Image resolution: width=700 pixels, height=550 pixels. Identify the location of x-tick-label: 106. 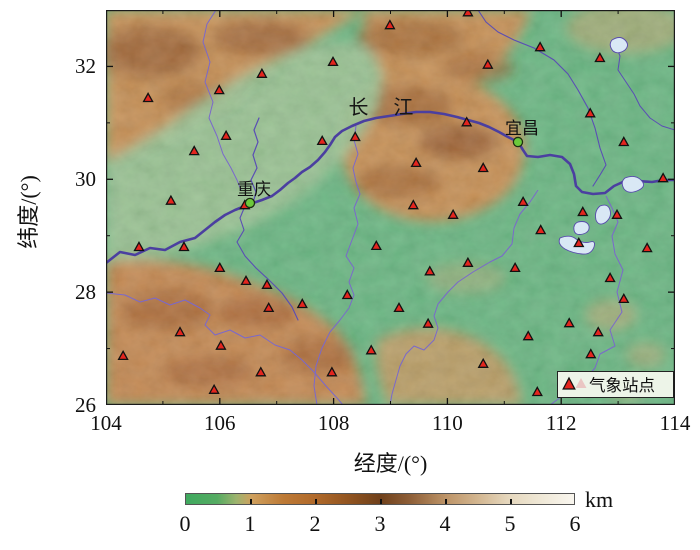
(220, 423).